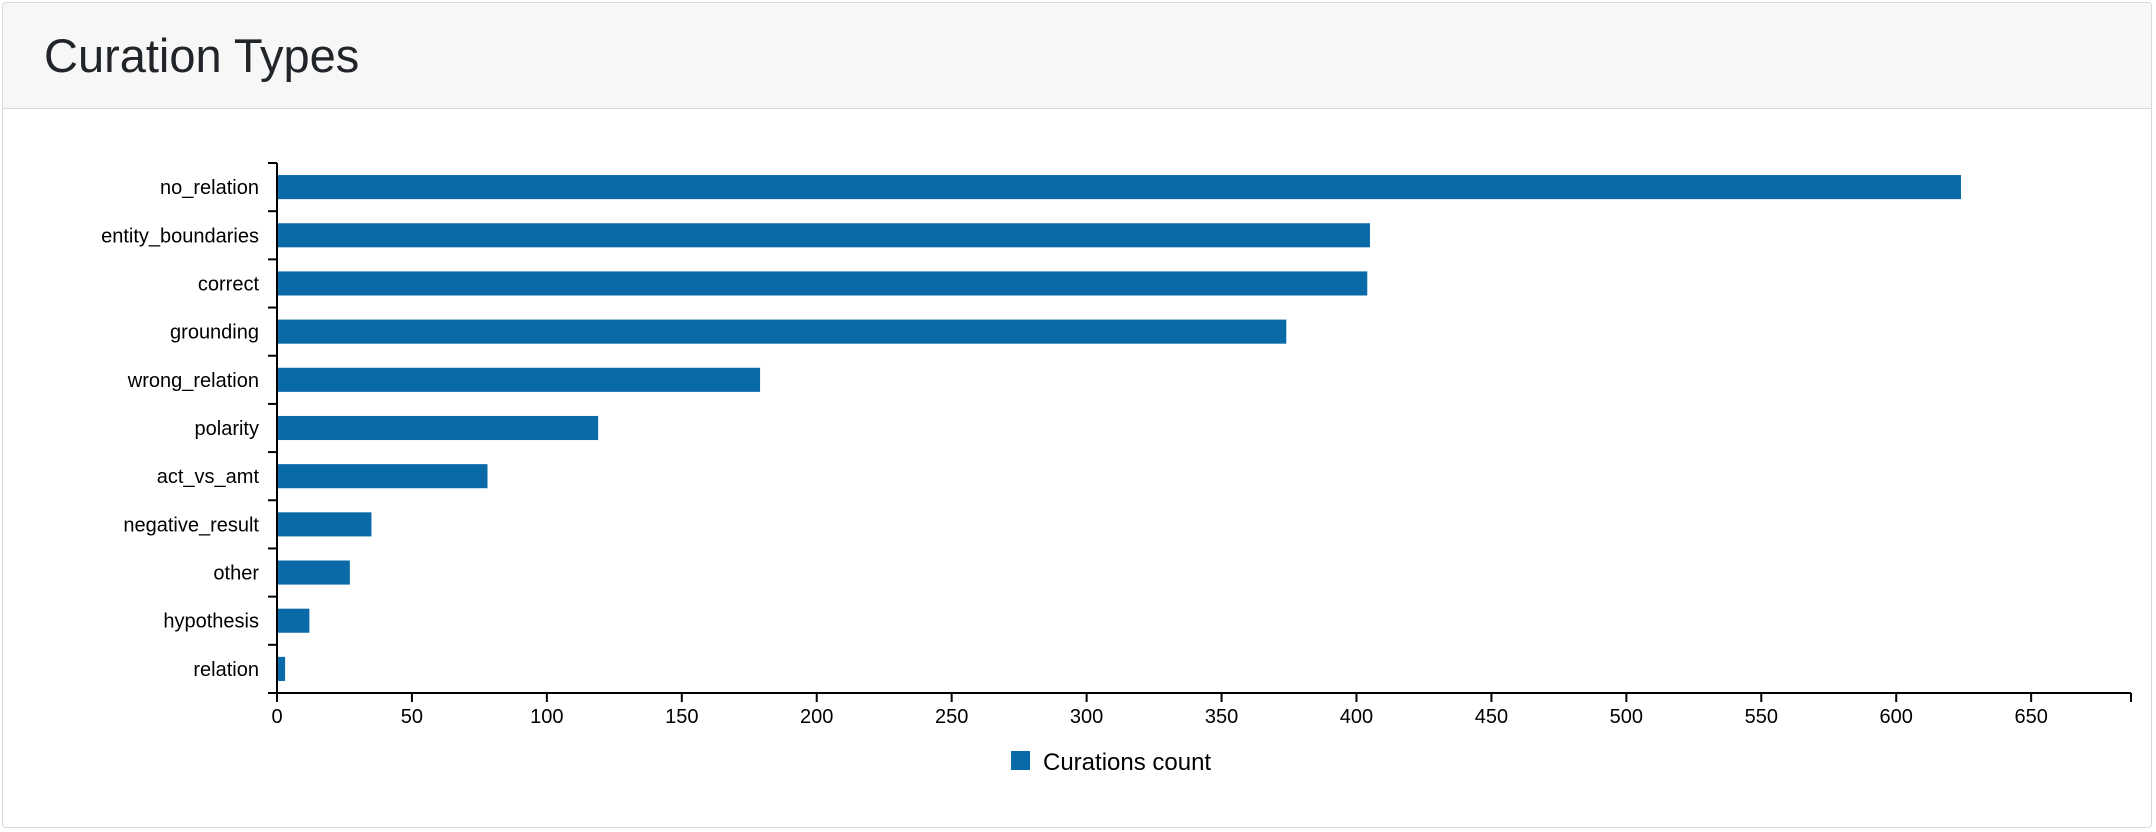 This screenshot has width=2156, height=832. I want to click on x-tick-label: 400, so click(1356, 717).